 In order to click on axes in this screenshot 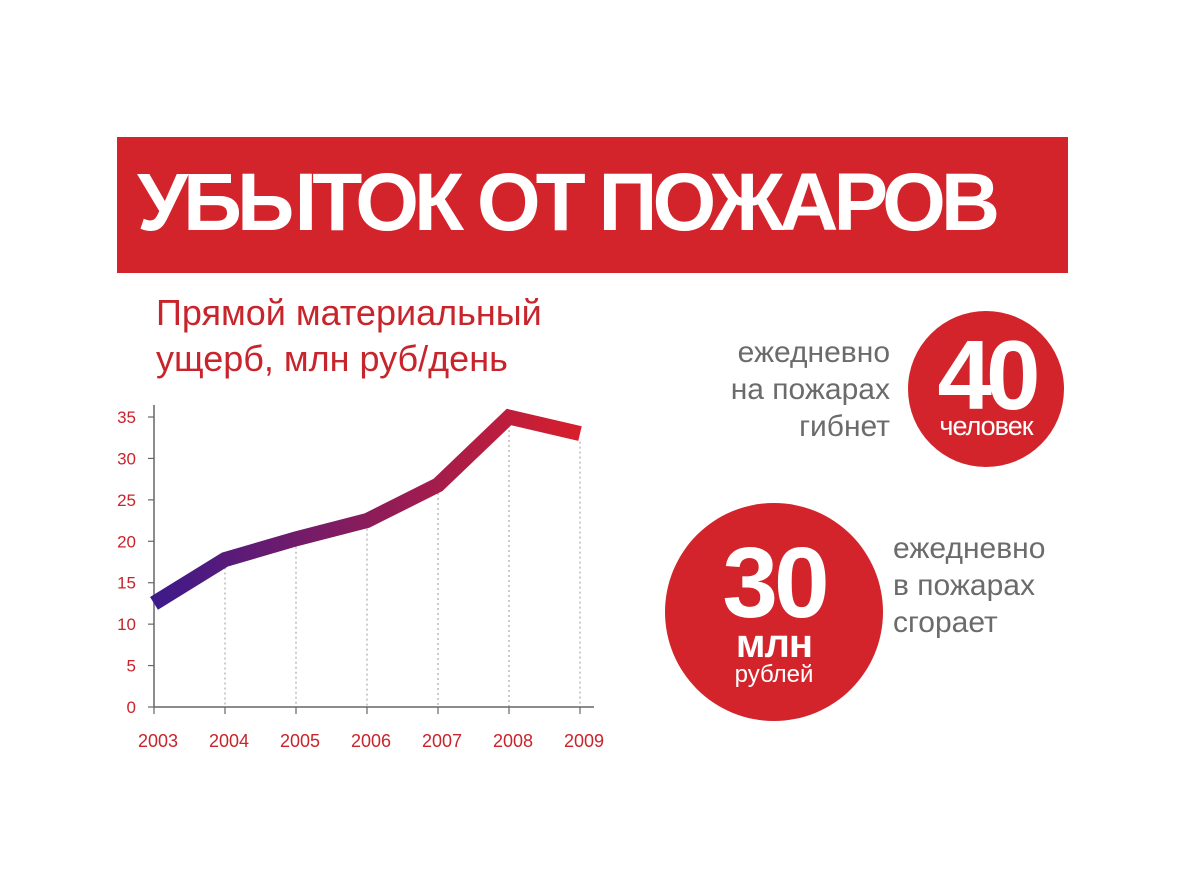, I will do `click(371, 559)`.